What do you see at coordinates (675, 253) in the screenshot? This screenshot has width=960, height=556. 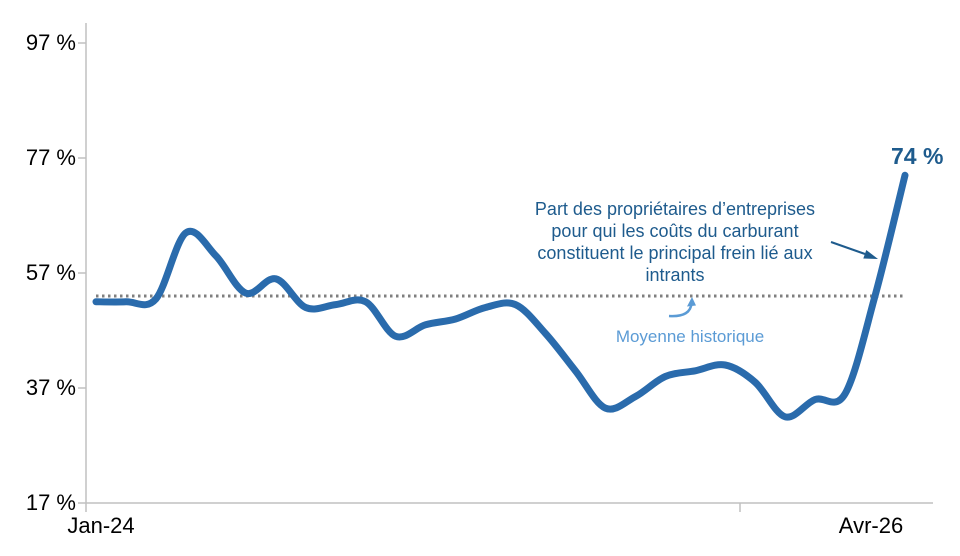 I see `annotation-line-3: constituent le principal frein lié aux` at bounding box center [675, 253].